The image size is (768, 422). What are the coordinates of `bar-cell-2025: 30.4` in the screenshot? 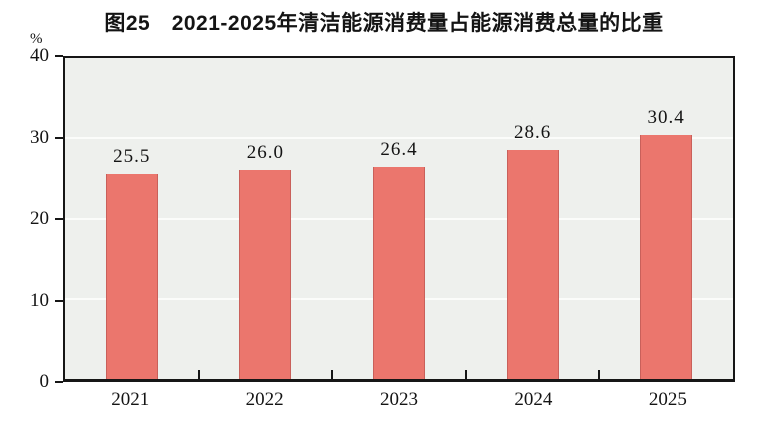 It's located at (666, 218).